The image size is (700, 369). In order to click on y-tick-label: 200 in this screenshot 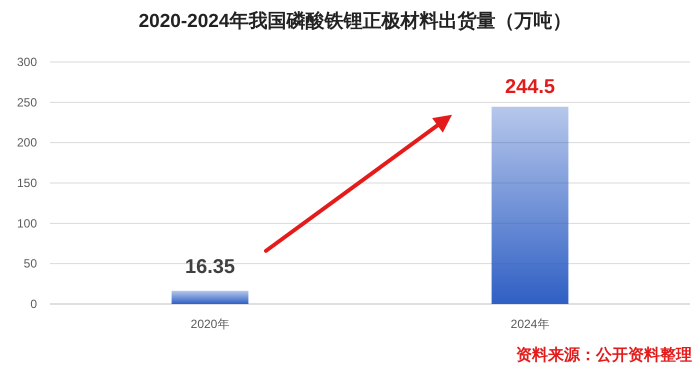, I will do `click(27, 143)`.